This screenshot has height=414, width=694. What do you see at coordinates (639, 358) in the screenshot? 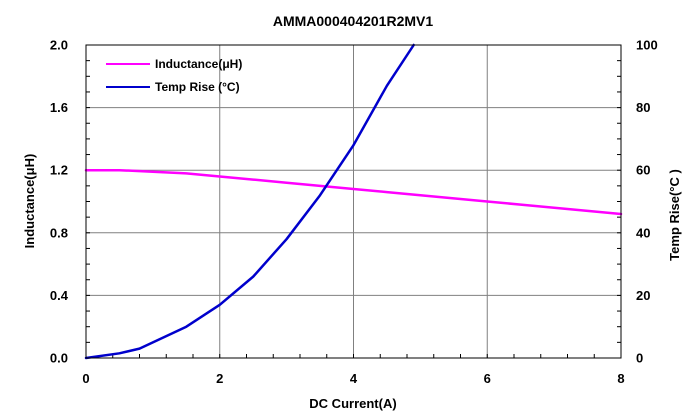
I see `right-tick-label: 0` at bounding box center [639, 358].